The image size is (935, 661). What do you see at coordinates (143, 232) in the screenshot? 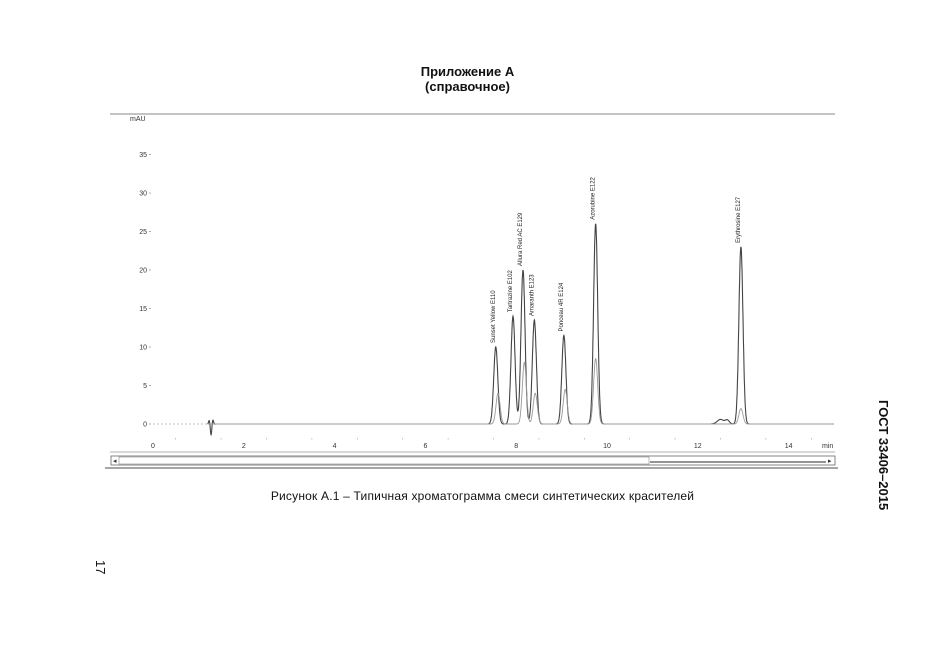
I see `y-tick-label: 25` at bounding box center [143, 232].